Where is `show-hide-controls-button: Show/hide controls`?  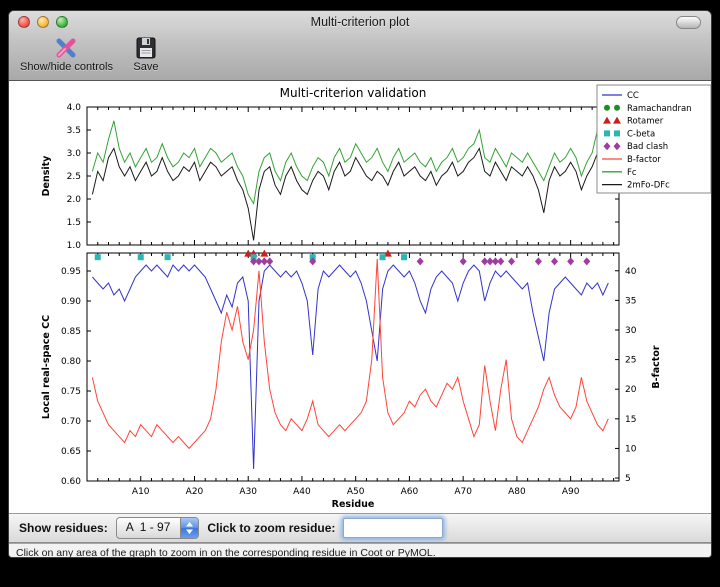 show-hide-controls-button: Show/hide controls is located at coordinates (66, 54).